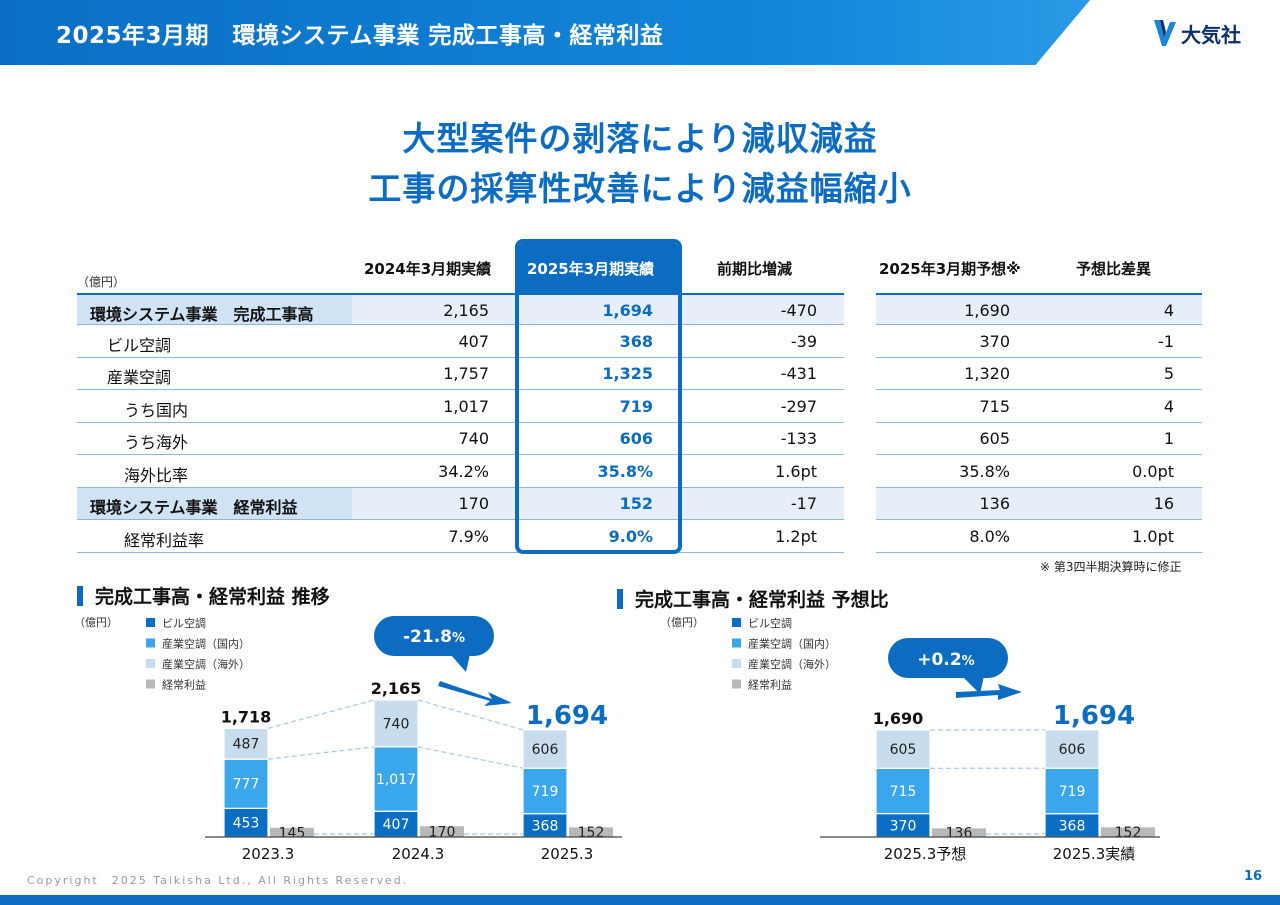 Image resolution: width=1280 pixels, height=905 pixels. I want to click on table-row: 産業空調 1,757 1,325 -431, so click(460, 374).